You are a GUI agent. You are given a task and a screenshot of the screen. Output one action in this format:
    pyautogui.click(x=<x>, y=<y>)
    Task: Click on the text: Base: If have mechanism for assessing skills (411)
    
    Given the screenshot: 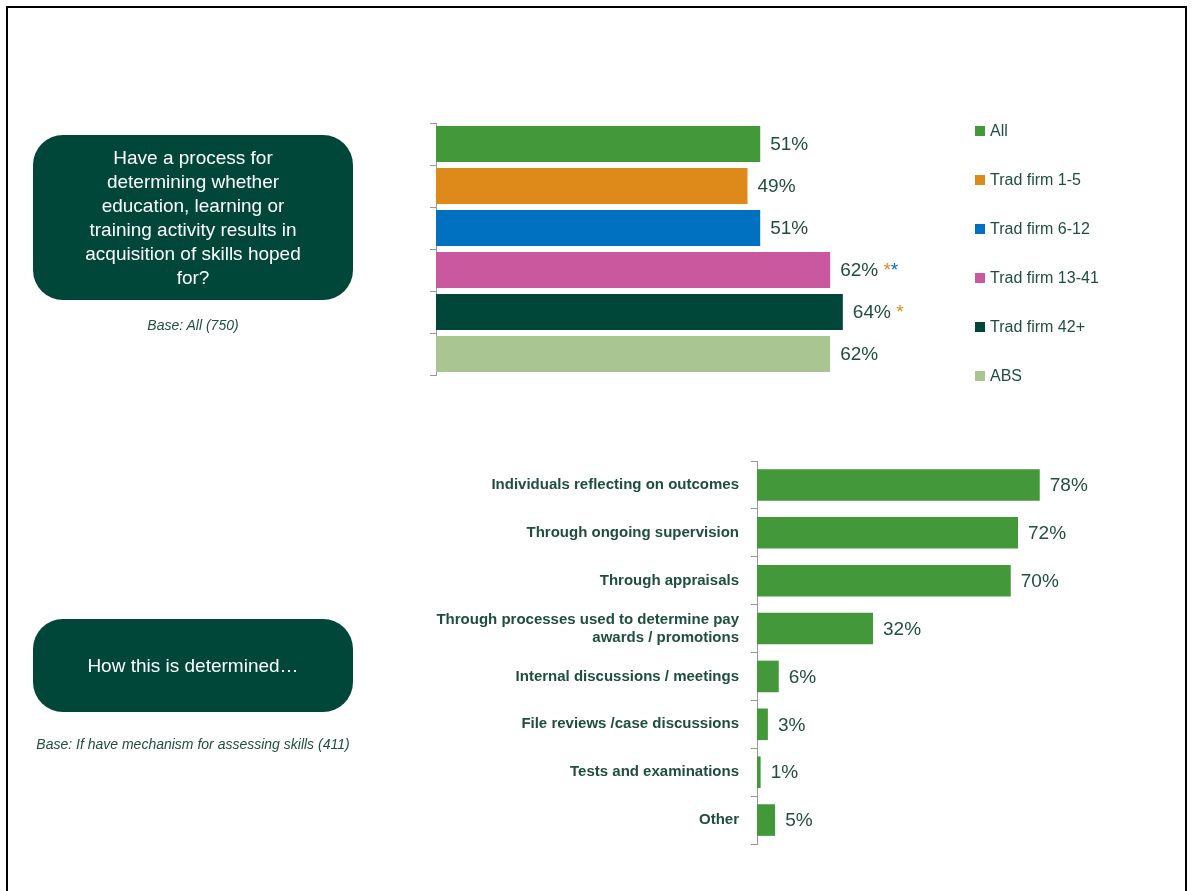 What is the action you would take?
    pyautogui.click(x=193, y=744)
    